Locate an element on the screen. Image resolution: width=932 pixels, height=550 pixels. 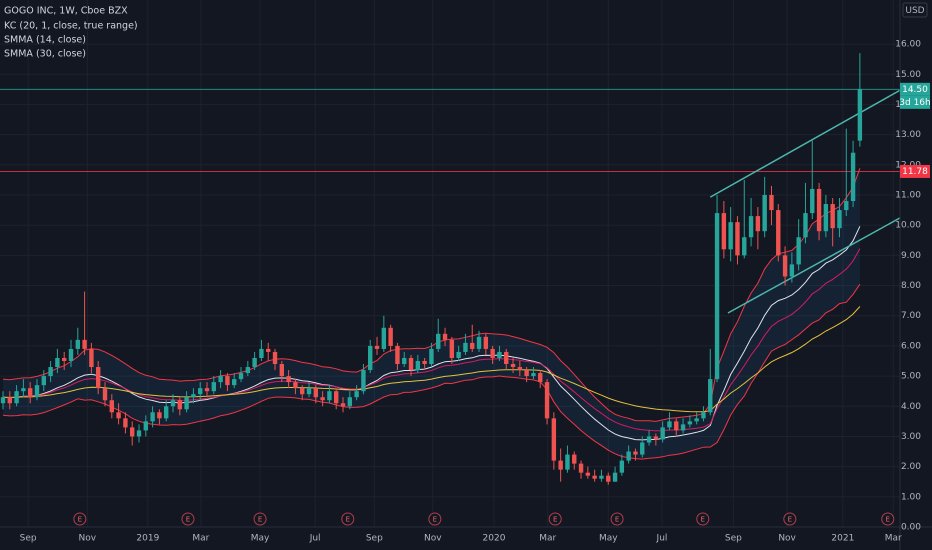
y-tick-label: 3.00 is located at coordinates (911, 437).